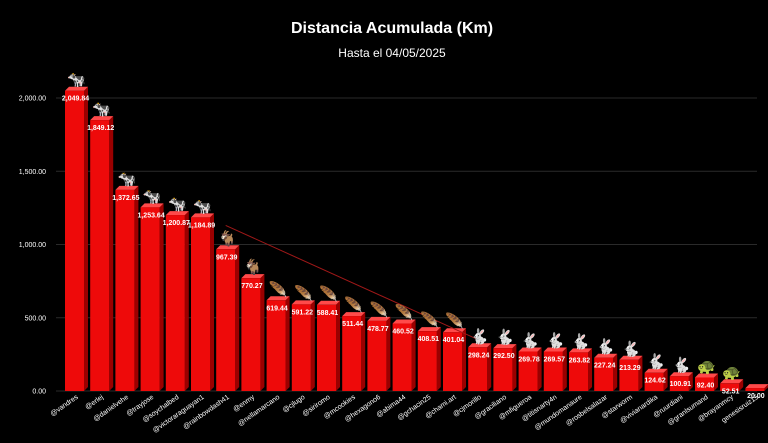  I want to click on data-label: 770.27, so click(252, 286).